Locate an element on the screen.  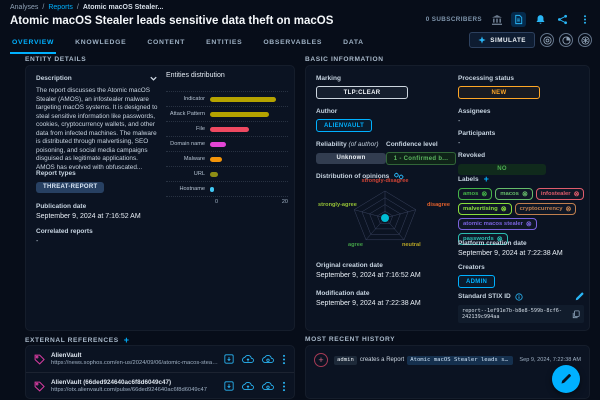
revoked-chip: NO is located at coordinates (502, 169).